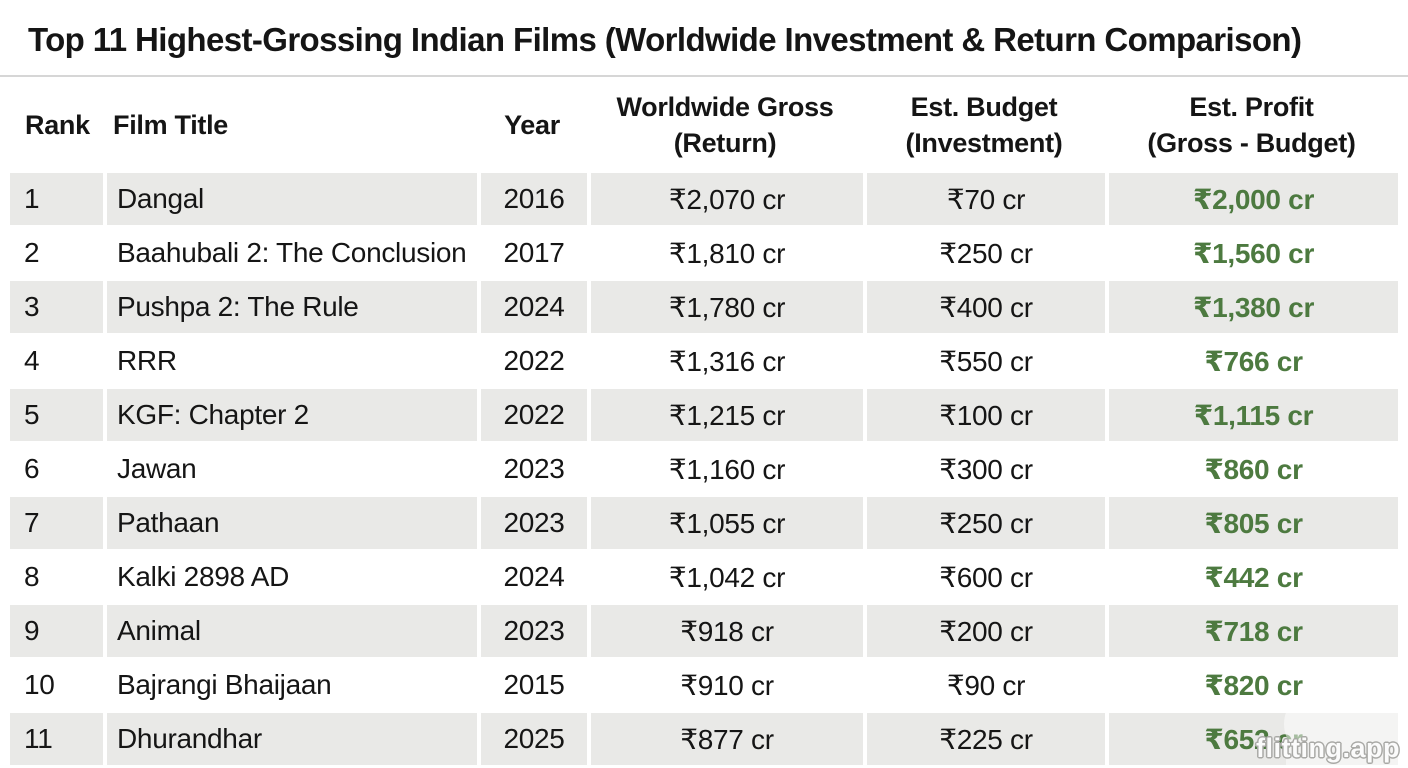 The width and height of the screenshot is (1408, 768). I want to click on cell-profit: ₹805 cr, so click(1251, 524).